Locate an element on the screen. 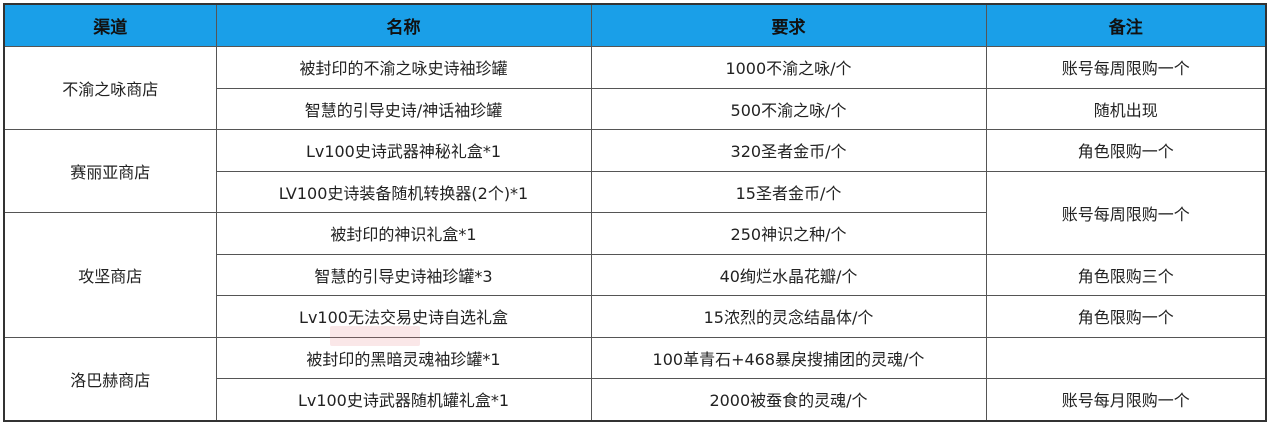 This screenshot has height=423, width=1269. table-row: Lv100无法交易史诗自选礼盒 15浓烈的灵念结晶体/个 角色限购一个 is located at coordinates (635, 316).